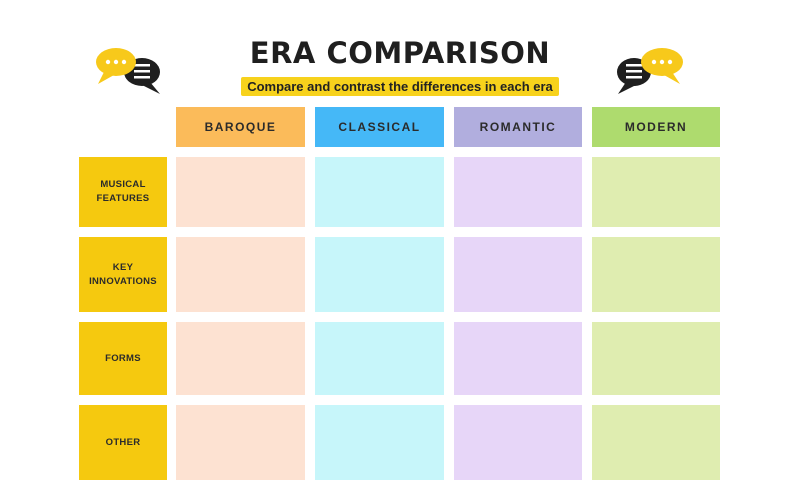 The image size is (800, 500). I want to click on row-label-musical-features: MUSICAL FEATURES, so click(123, 192).